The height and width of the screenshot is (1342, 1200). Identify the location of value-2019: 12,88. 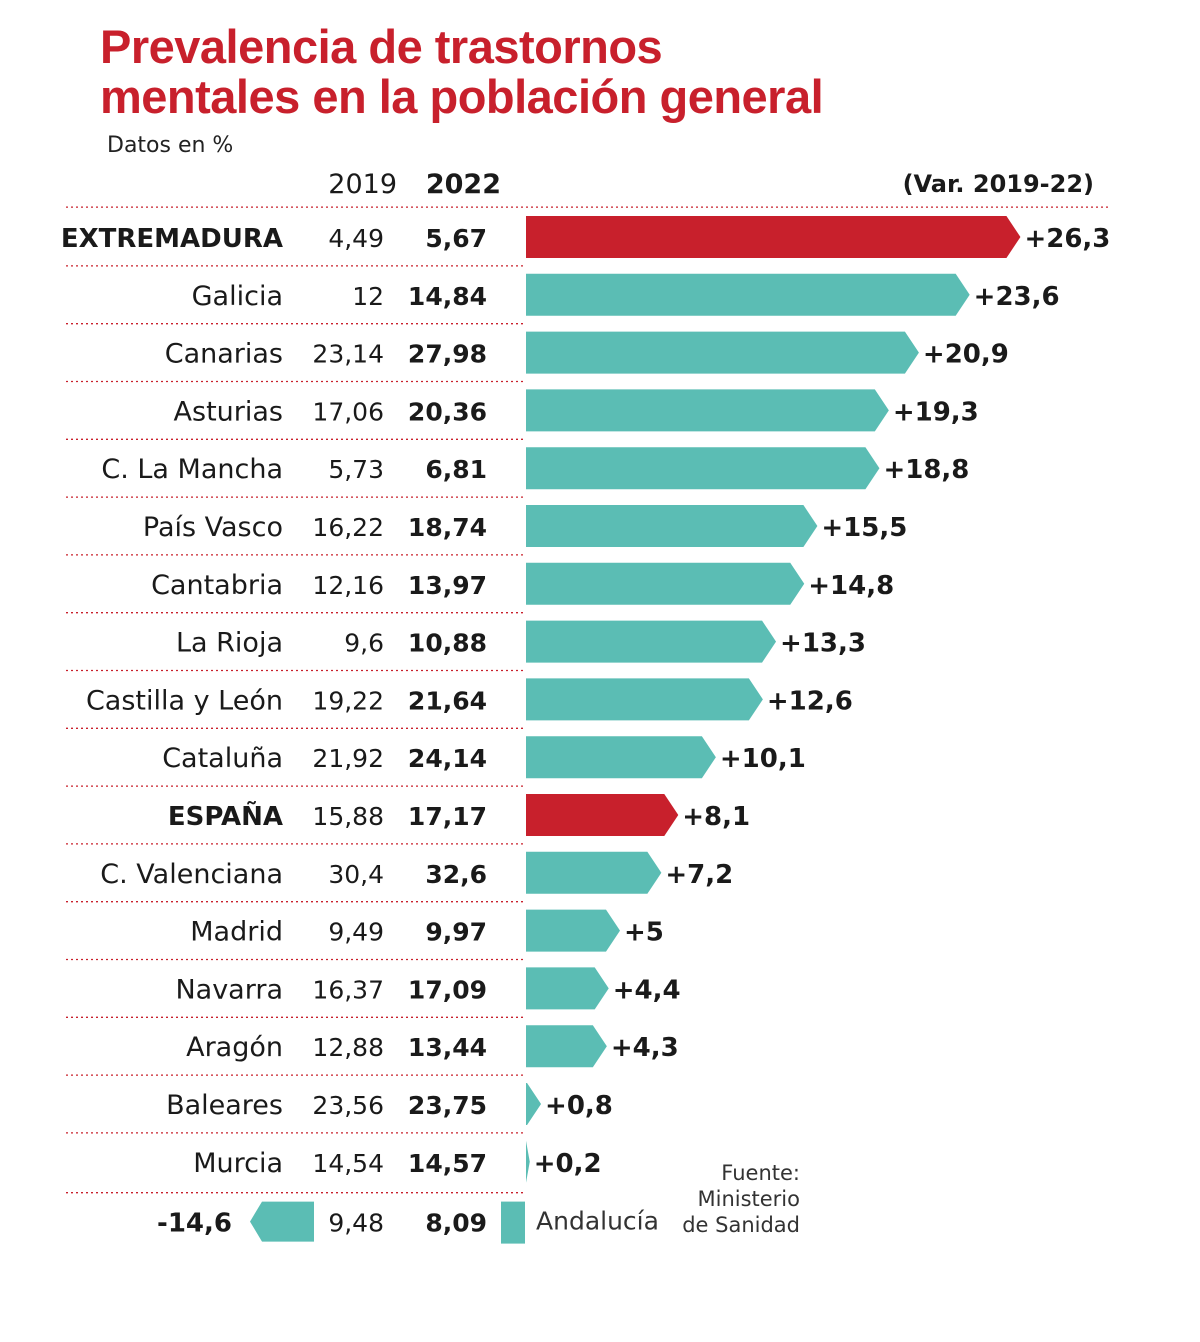
(348, 1047).